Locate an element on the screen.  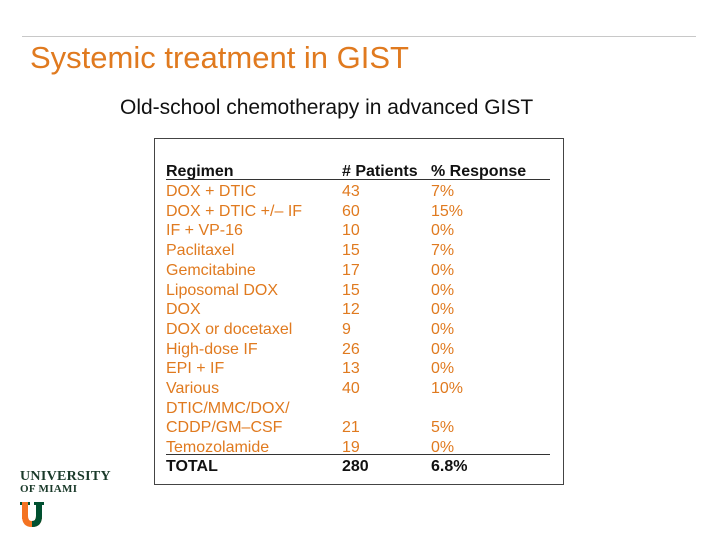
patients-cell: 21 is located at coordinates (351, 428).